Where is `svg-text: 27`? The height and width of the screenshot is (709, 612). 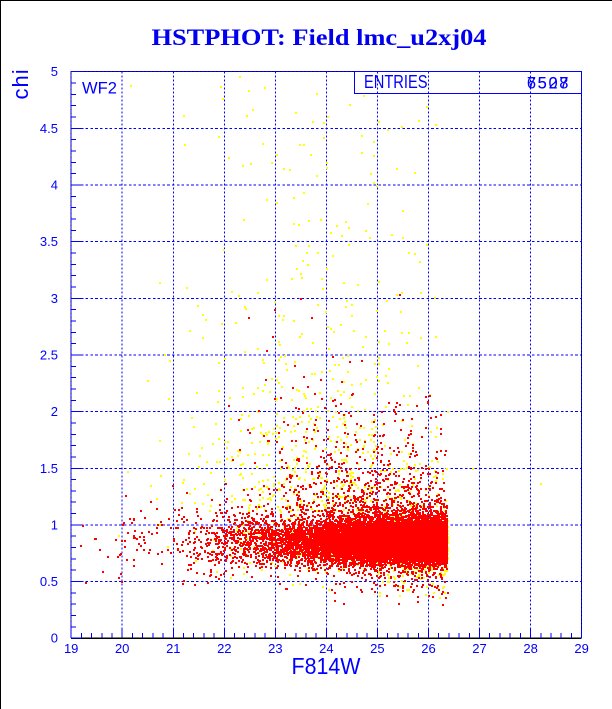 svg-text: 27 is located at coordinates (479, 648).